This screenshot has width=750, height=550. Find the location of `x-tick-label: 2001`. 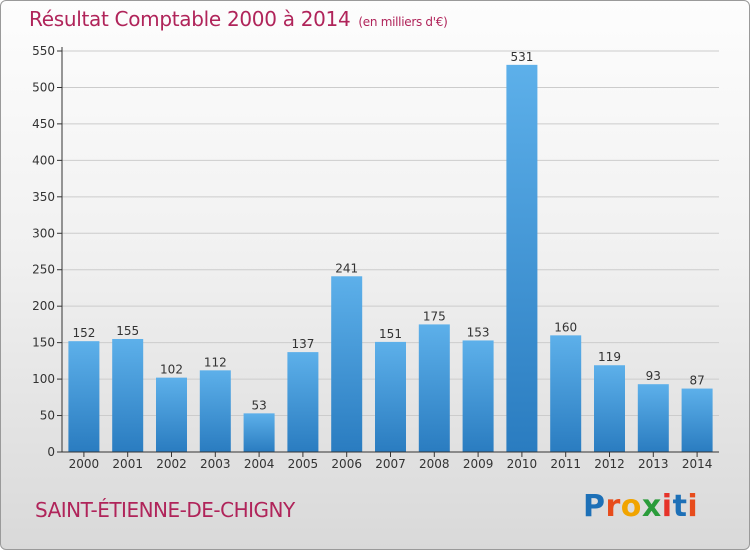

x-tick-label: 2001 is located at coordinates (127, 464).